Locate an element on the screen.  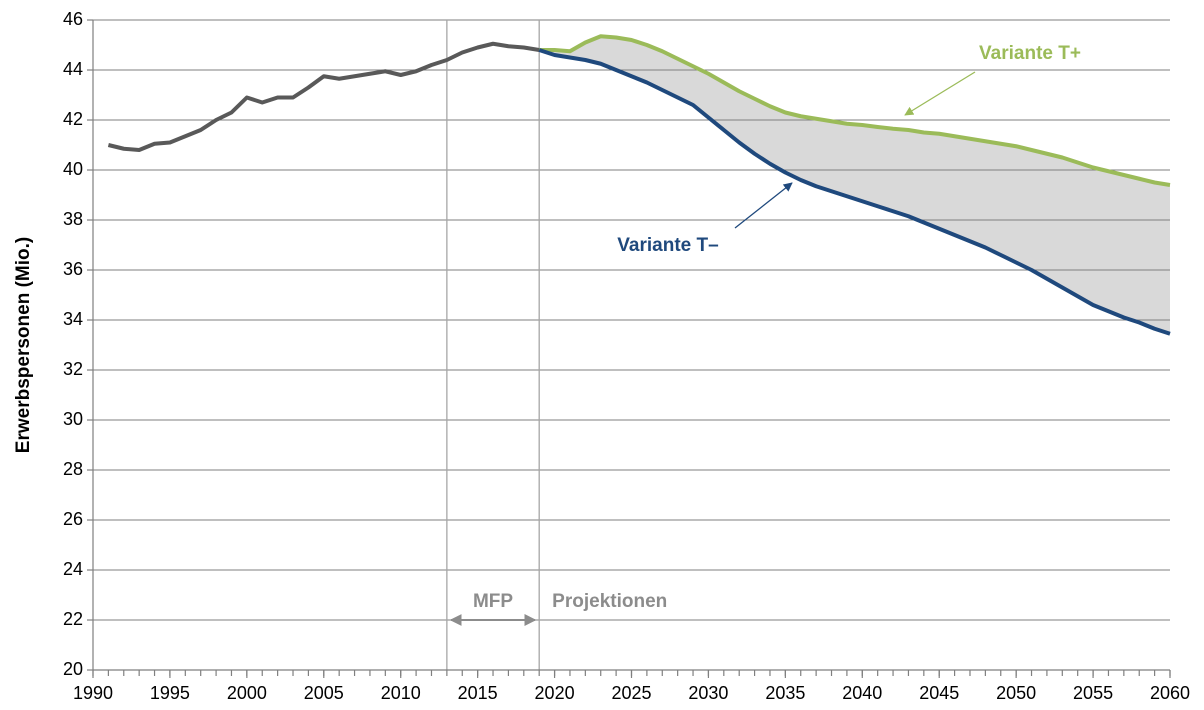
y-tick-label: 28 is located at coordinates (73, 469).